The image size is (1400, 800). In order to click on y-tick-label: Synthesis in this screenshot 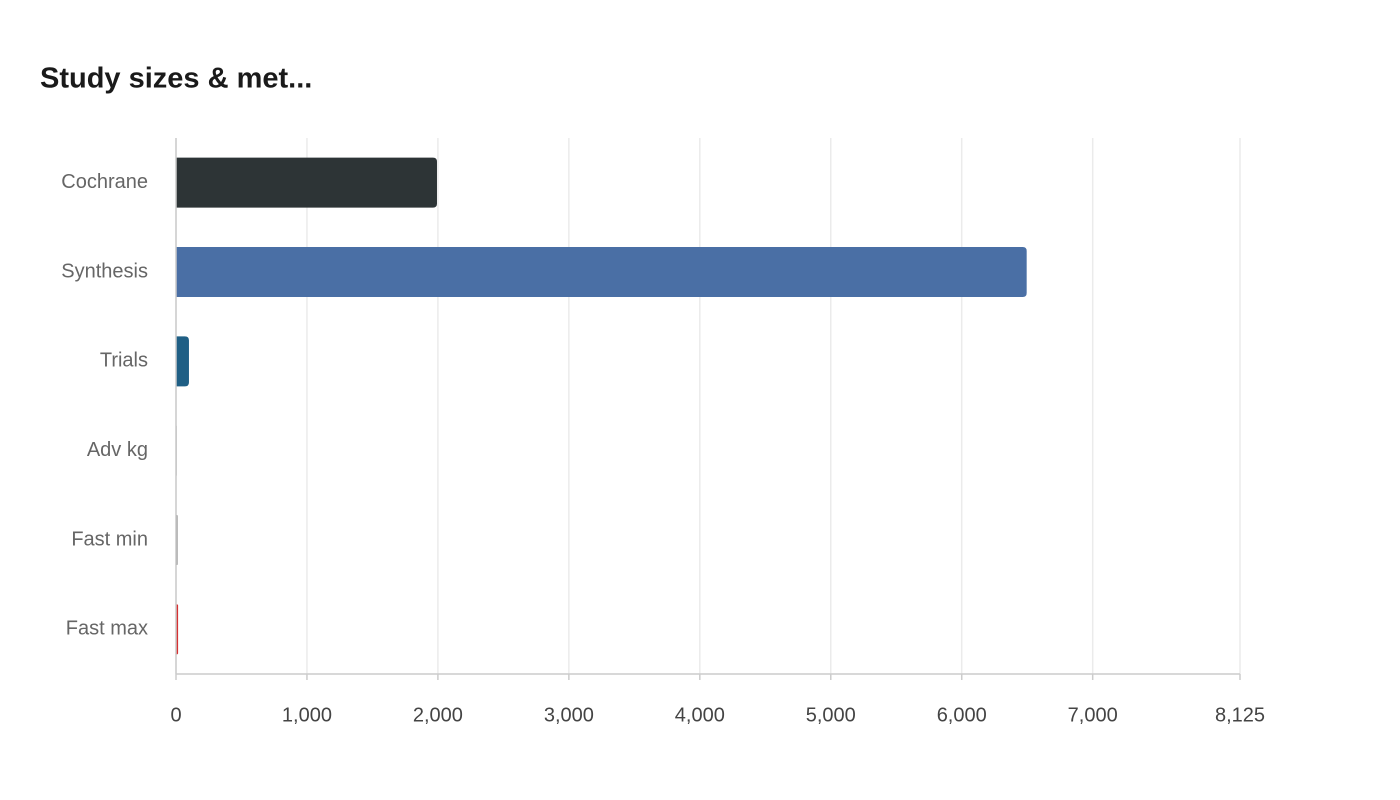, I will do `click(104, 271)`.